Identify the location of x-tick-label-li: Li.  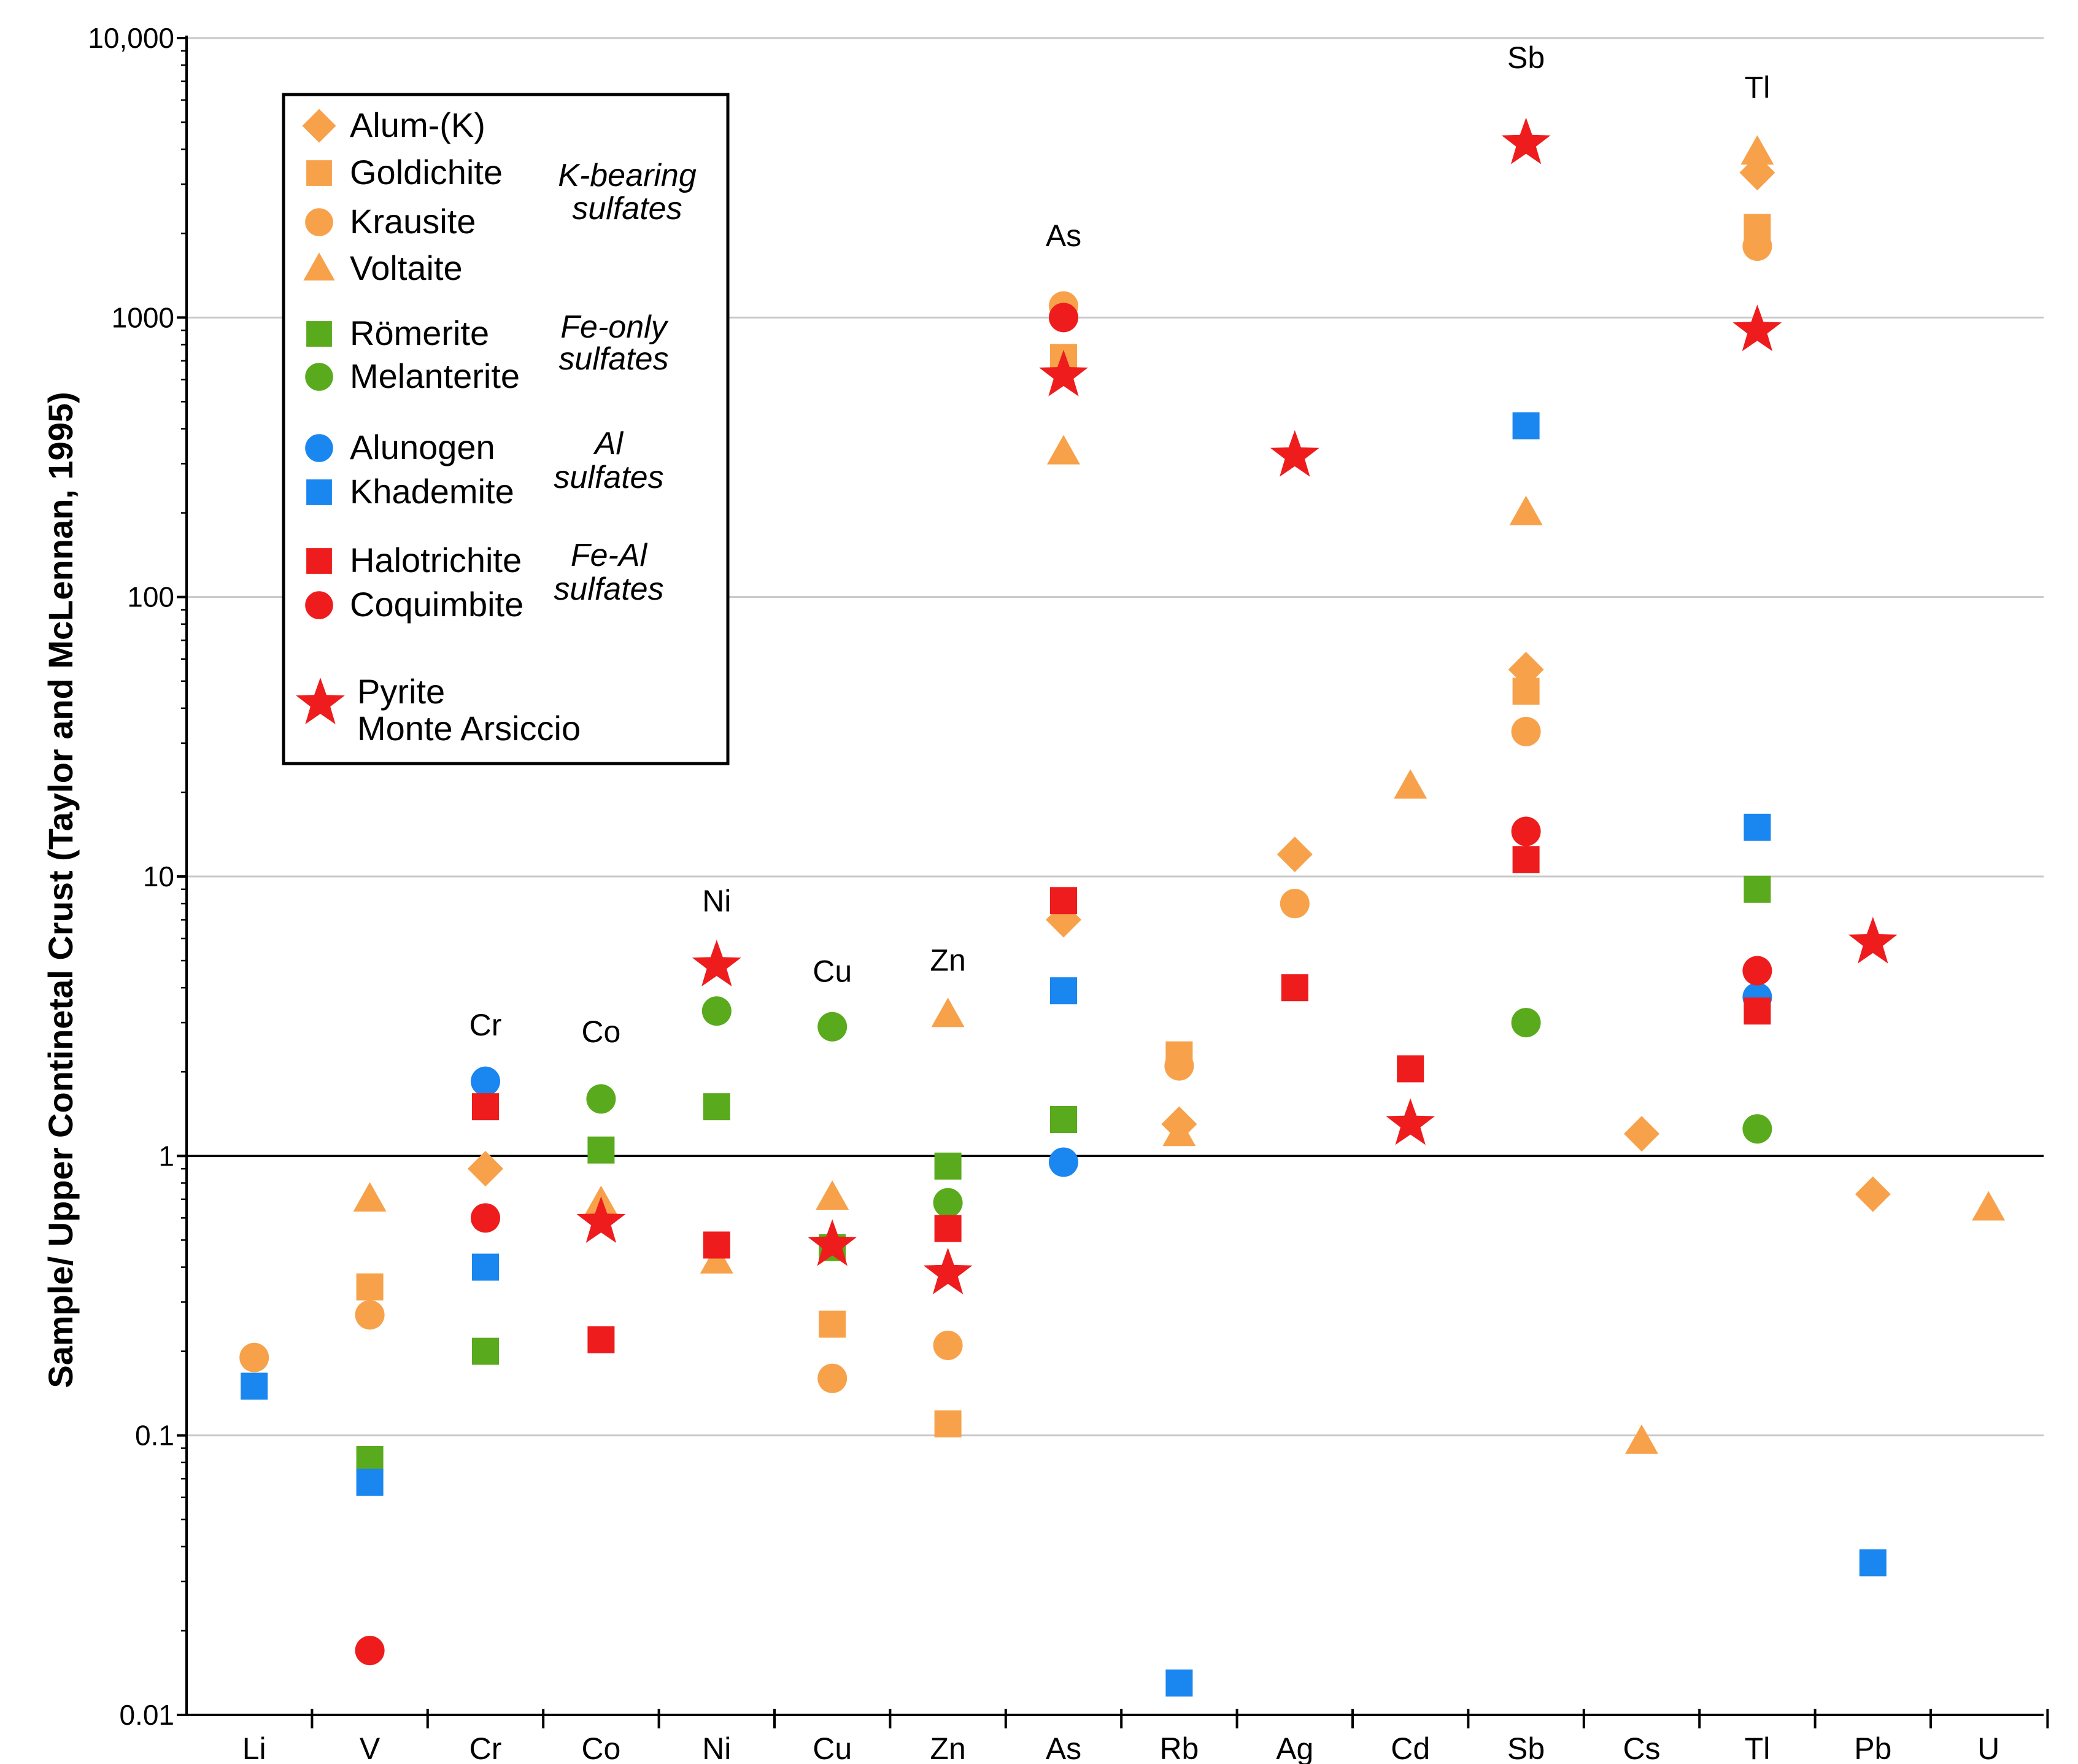
(254, 1747).